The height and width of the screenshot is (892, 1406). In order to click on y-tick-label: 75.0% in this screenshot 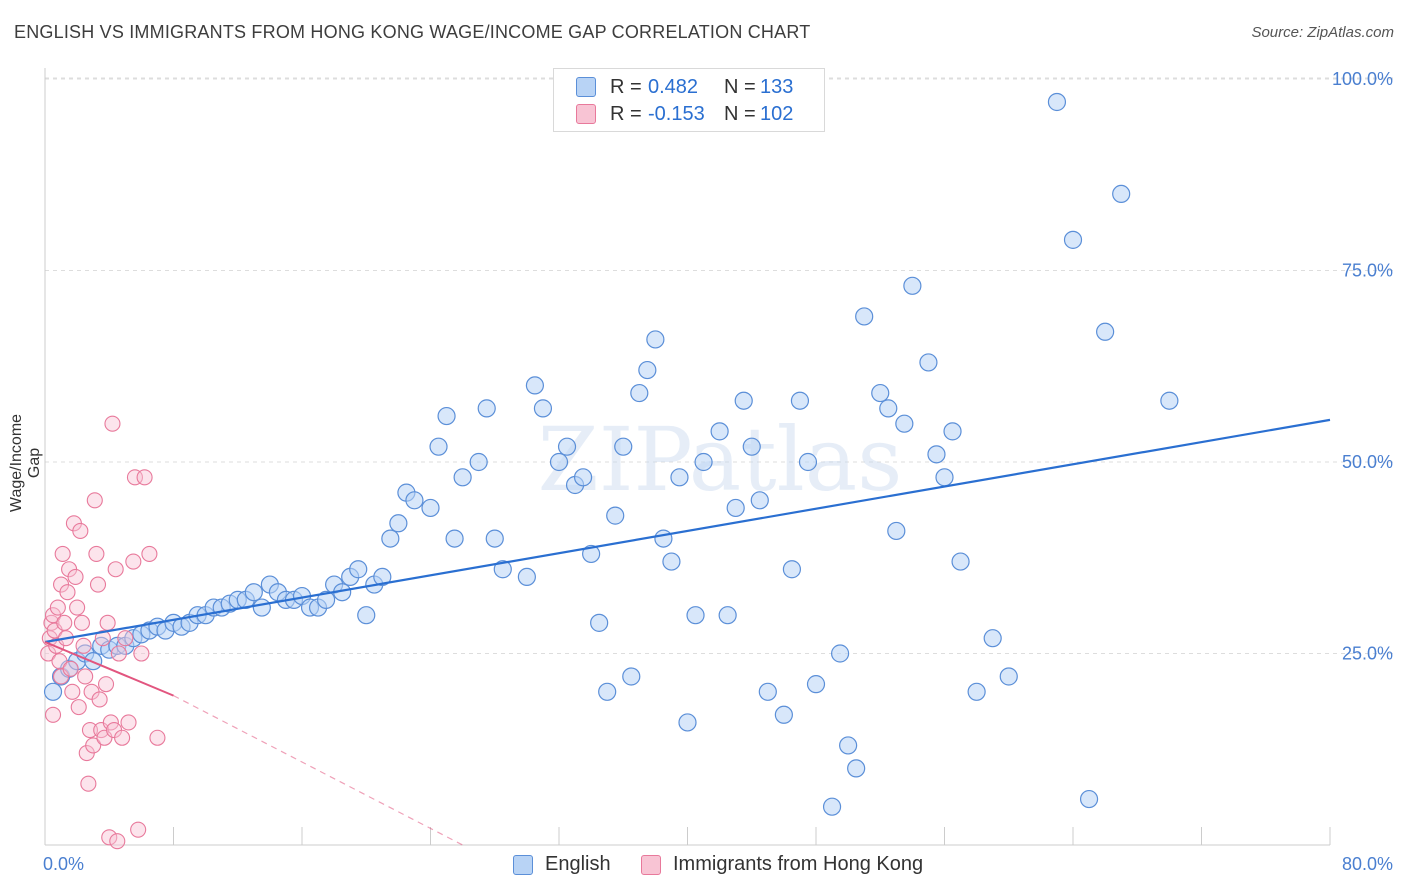, I will do `click(1367, 271)`.